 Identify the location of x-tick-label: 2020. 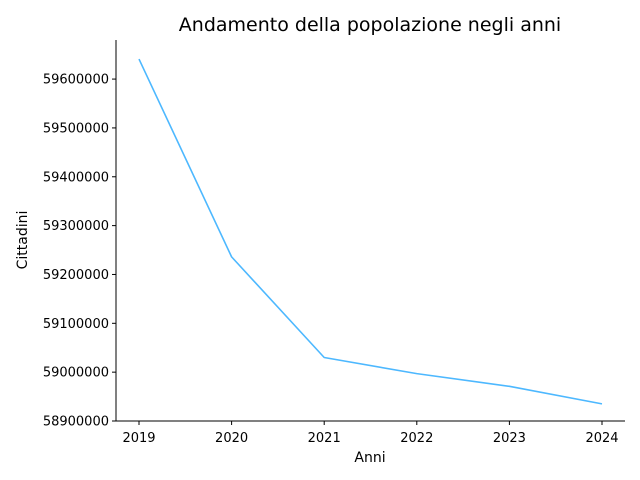
(231, 438).